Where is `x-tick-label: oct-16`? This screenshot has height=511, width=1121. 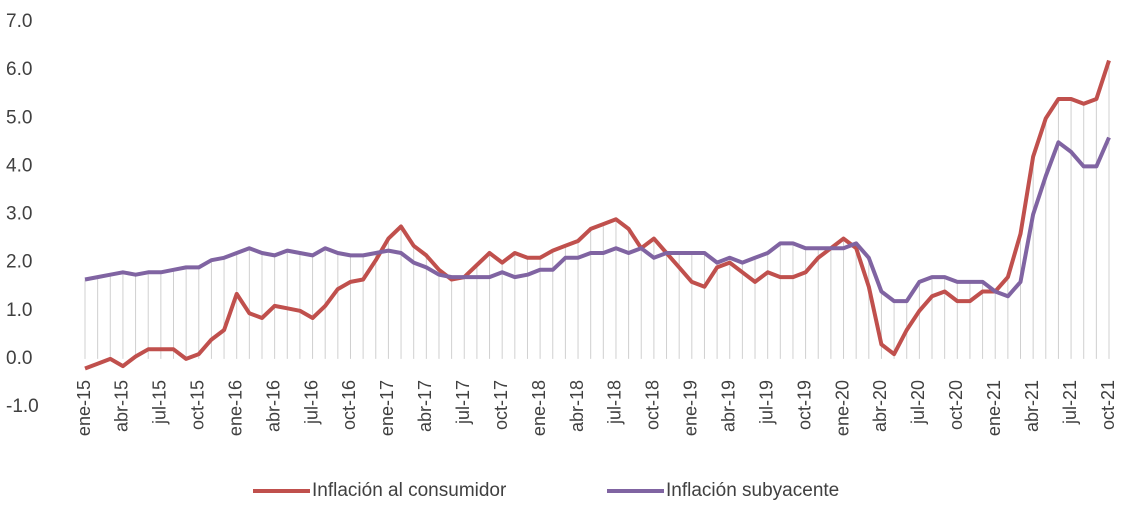 x-tick-label: oct-16 is located at coordinates (349, 405).